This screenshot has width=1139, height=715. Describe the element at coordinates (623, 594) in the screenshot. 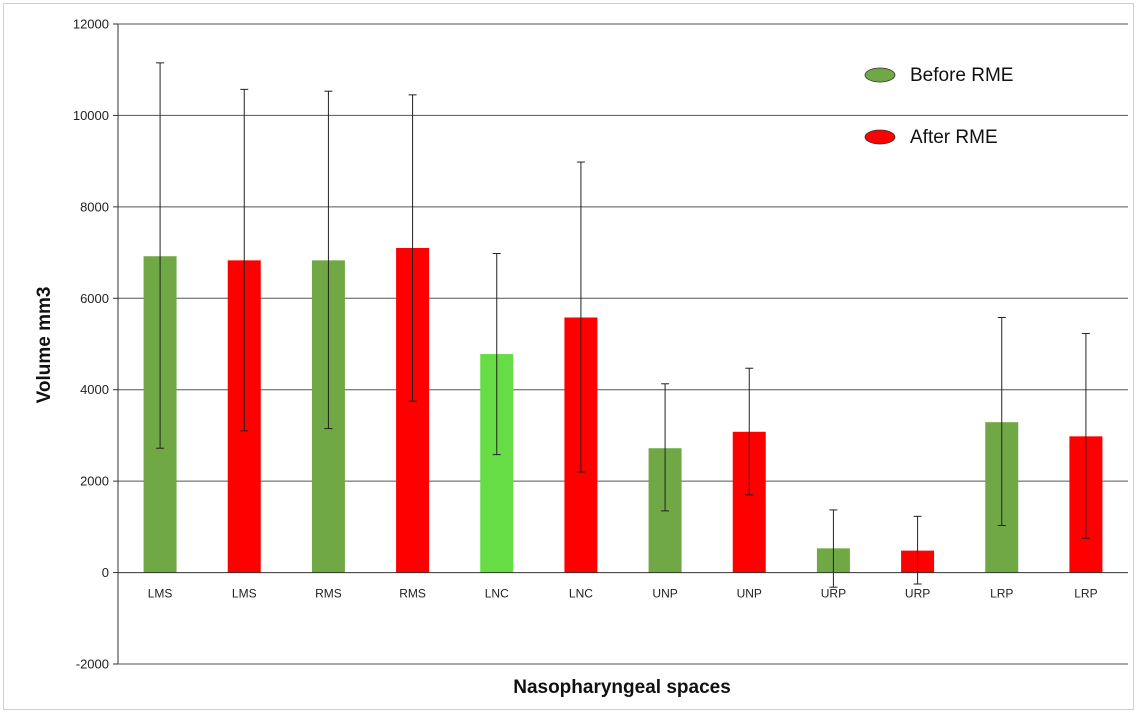

I see `x-axis-labels: LMS LMS RMS RMS LNC LNC UNP UNP URP URP LRP LRP` at that location.